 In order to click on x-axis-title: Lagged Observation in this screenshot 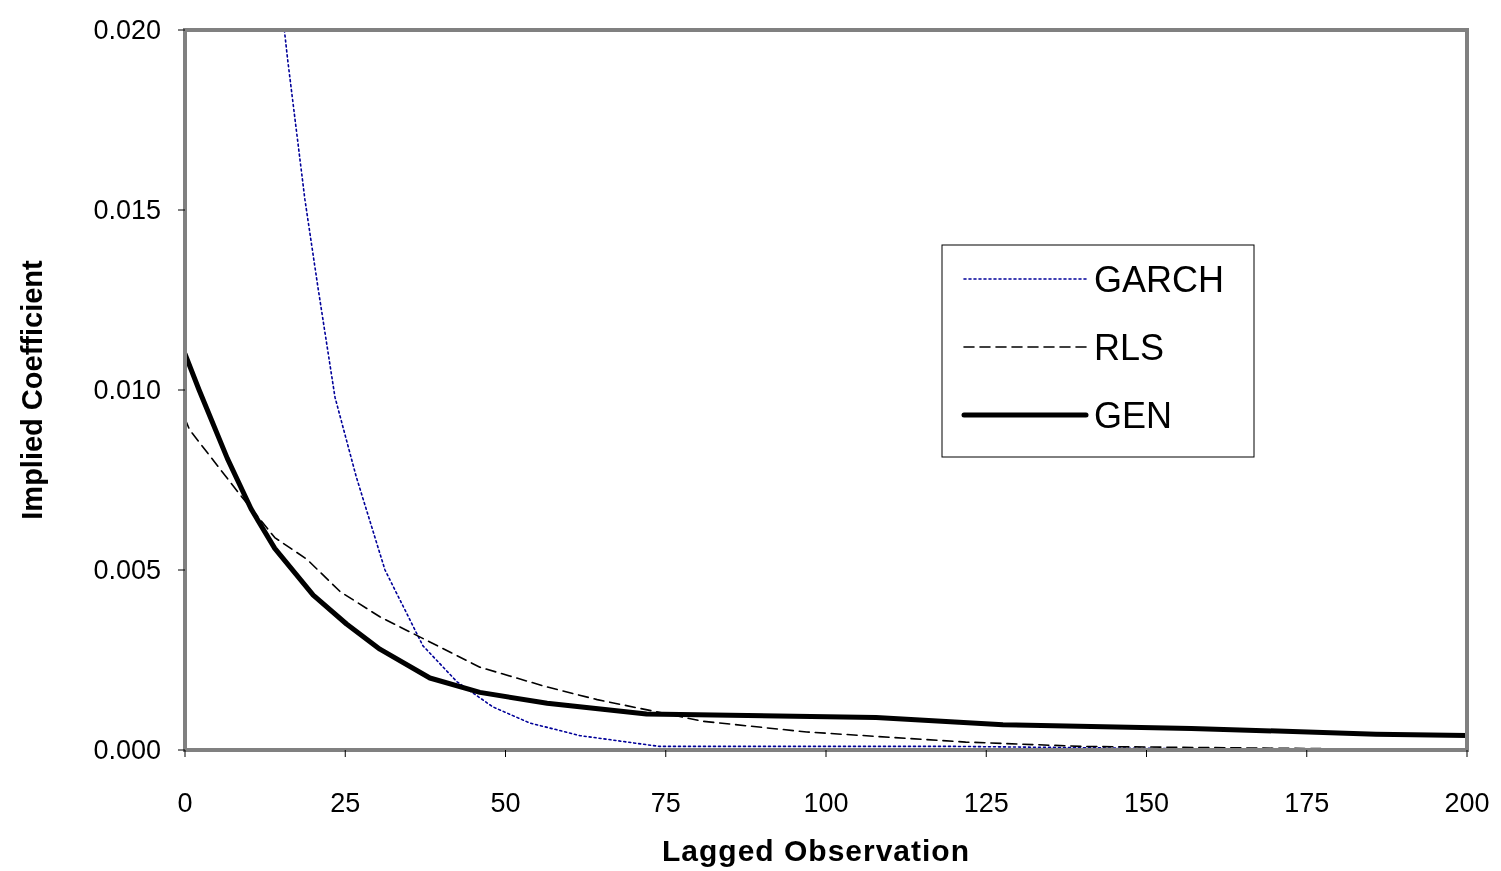, I will do `click(816, 850)`.